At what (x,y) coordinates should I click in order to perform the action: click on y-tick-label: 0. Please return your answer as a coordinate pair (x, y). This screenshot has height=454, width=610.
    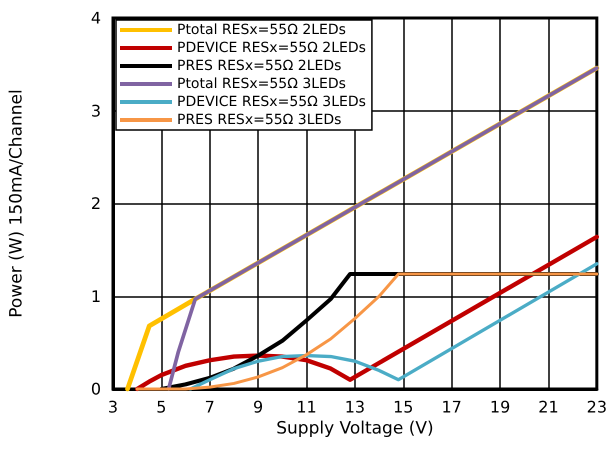
    Looking at the image, I should click on (95, 389).